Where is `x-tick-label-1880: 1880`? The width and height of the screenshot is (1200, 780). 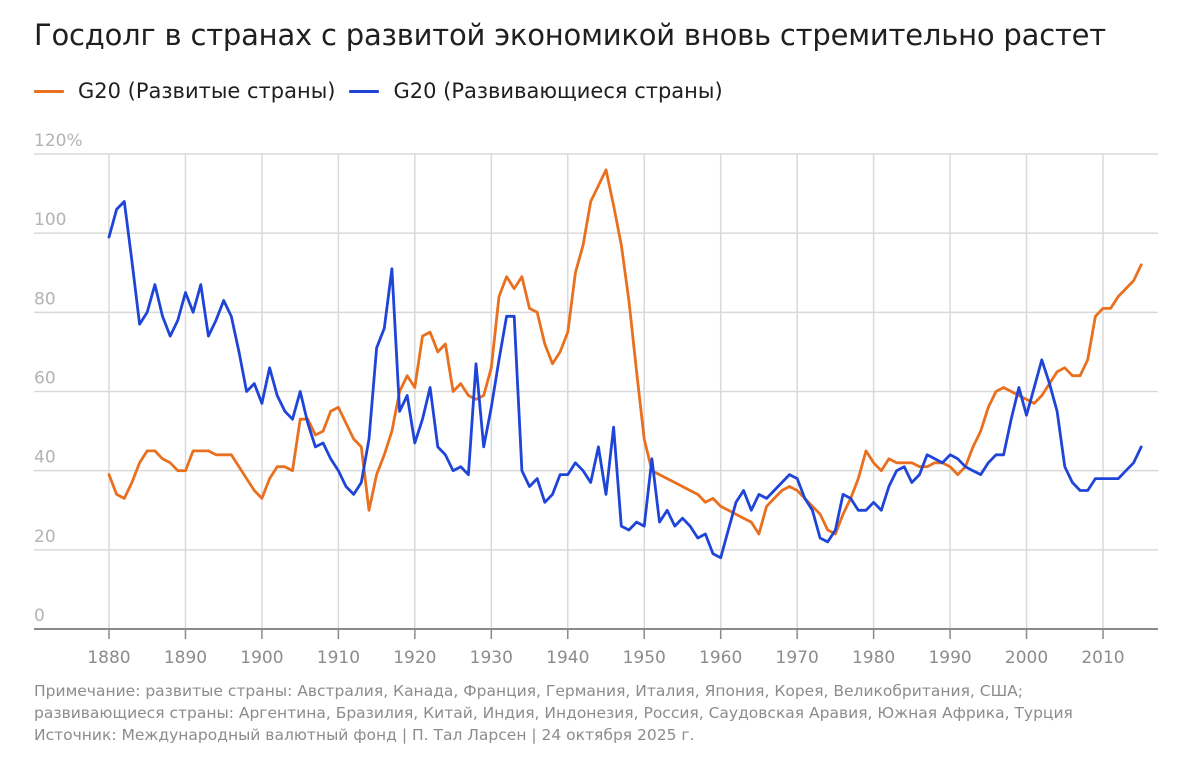 x-tick-label-1880: 1880 is located at coordinates (108, 658).